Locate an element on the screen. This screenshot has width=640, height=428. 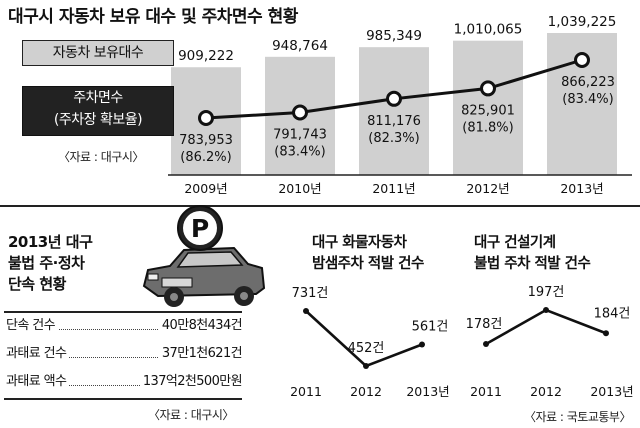
data-label: 561건 is located at coordinates (430, 327).